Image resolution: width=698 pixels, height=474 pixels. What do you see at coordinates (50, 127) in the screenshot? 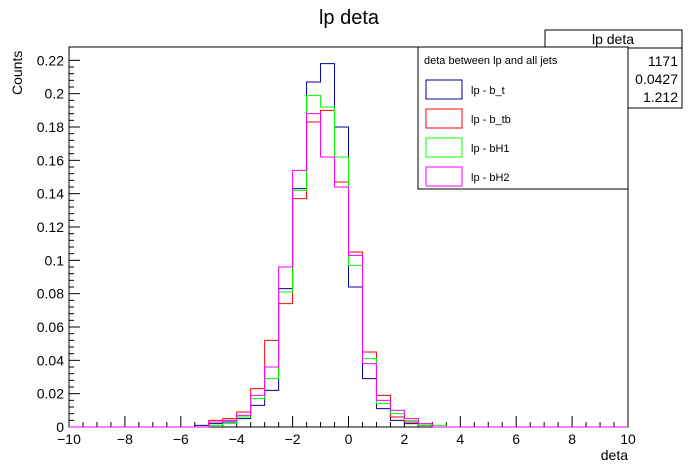
I see `y-tick-label: 0.18` at bounding box center [50, 127].